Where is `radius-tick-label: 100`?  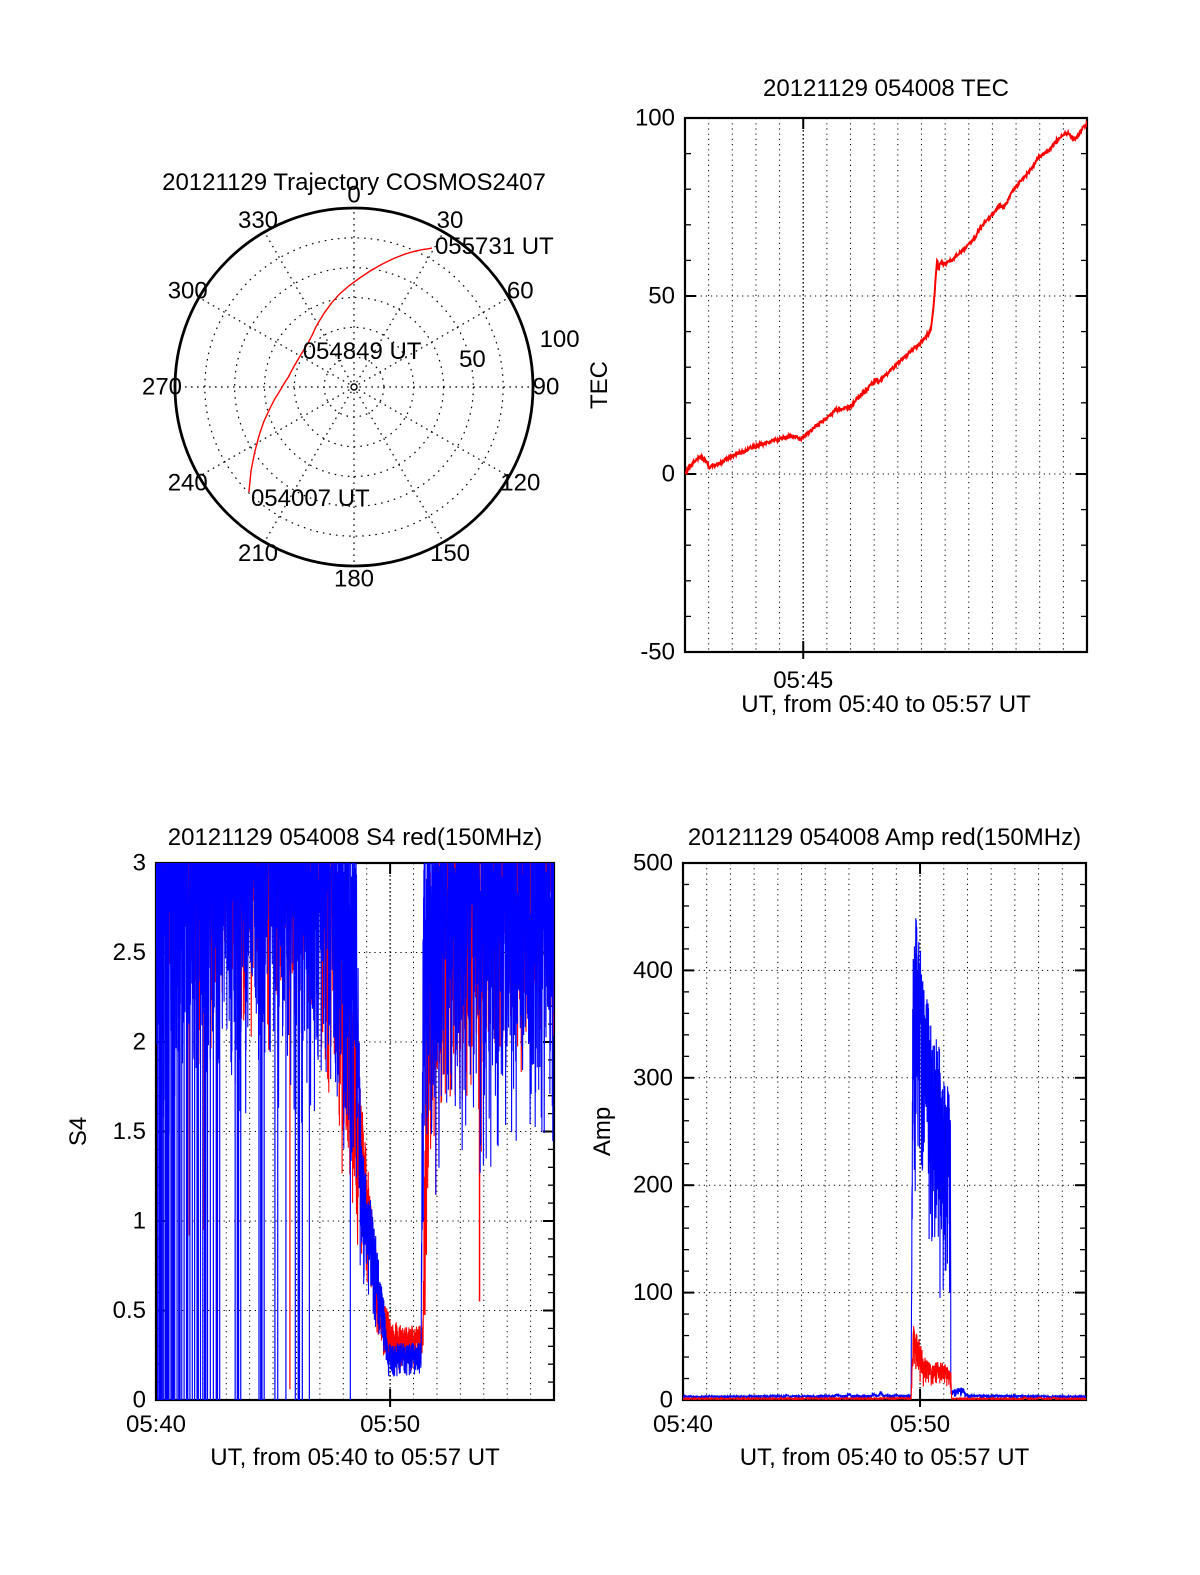 radius-tick-label: 100 is located at coordinates (560, 339).